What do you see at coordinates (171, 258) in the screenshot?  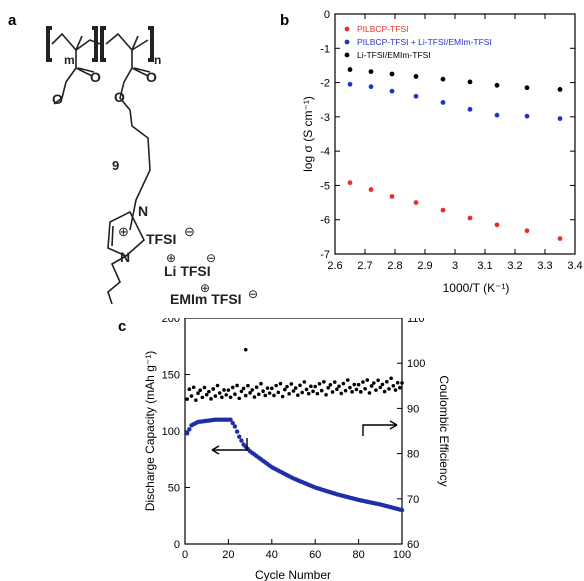 I see `li-plus: ⊕` at bounding box center [171, 258].